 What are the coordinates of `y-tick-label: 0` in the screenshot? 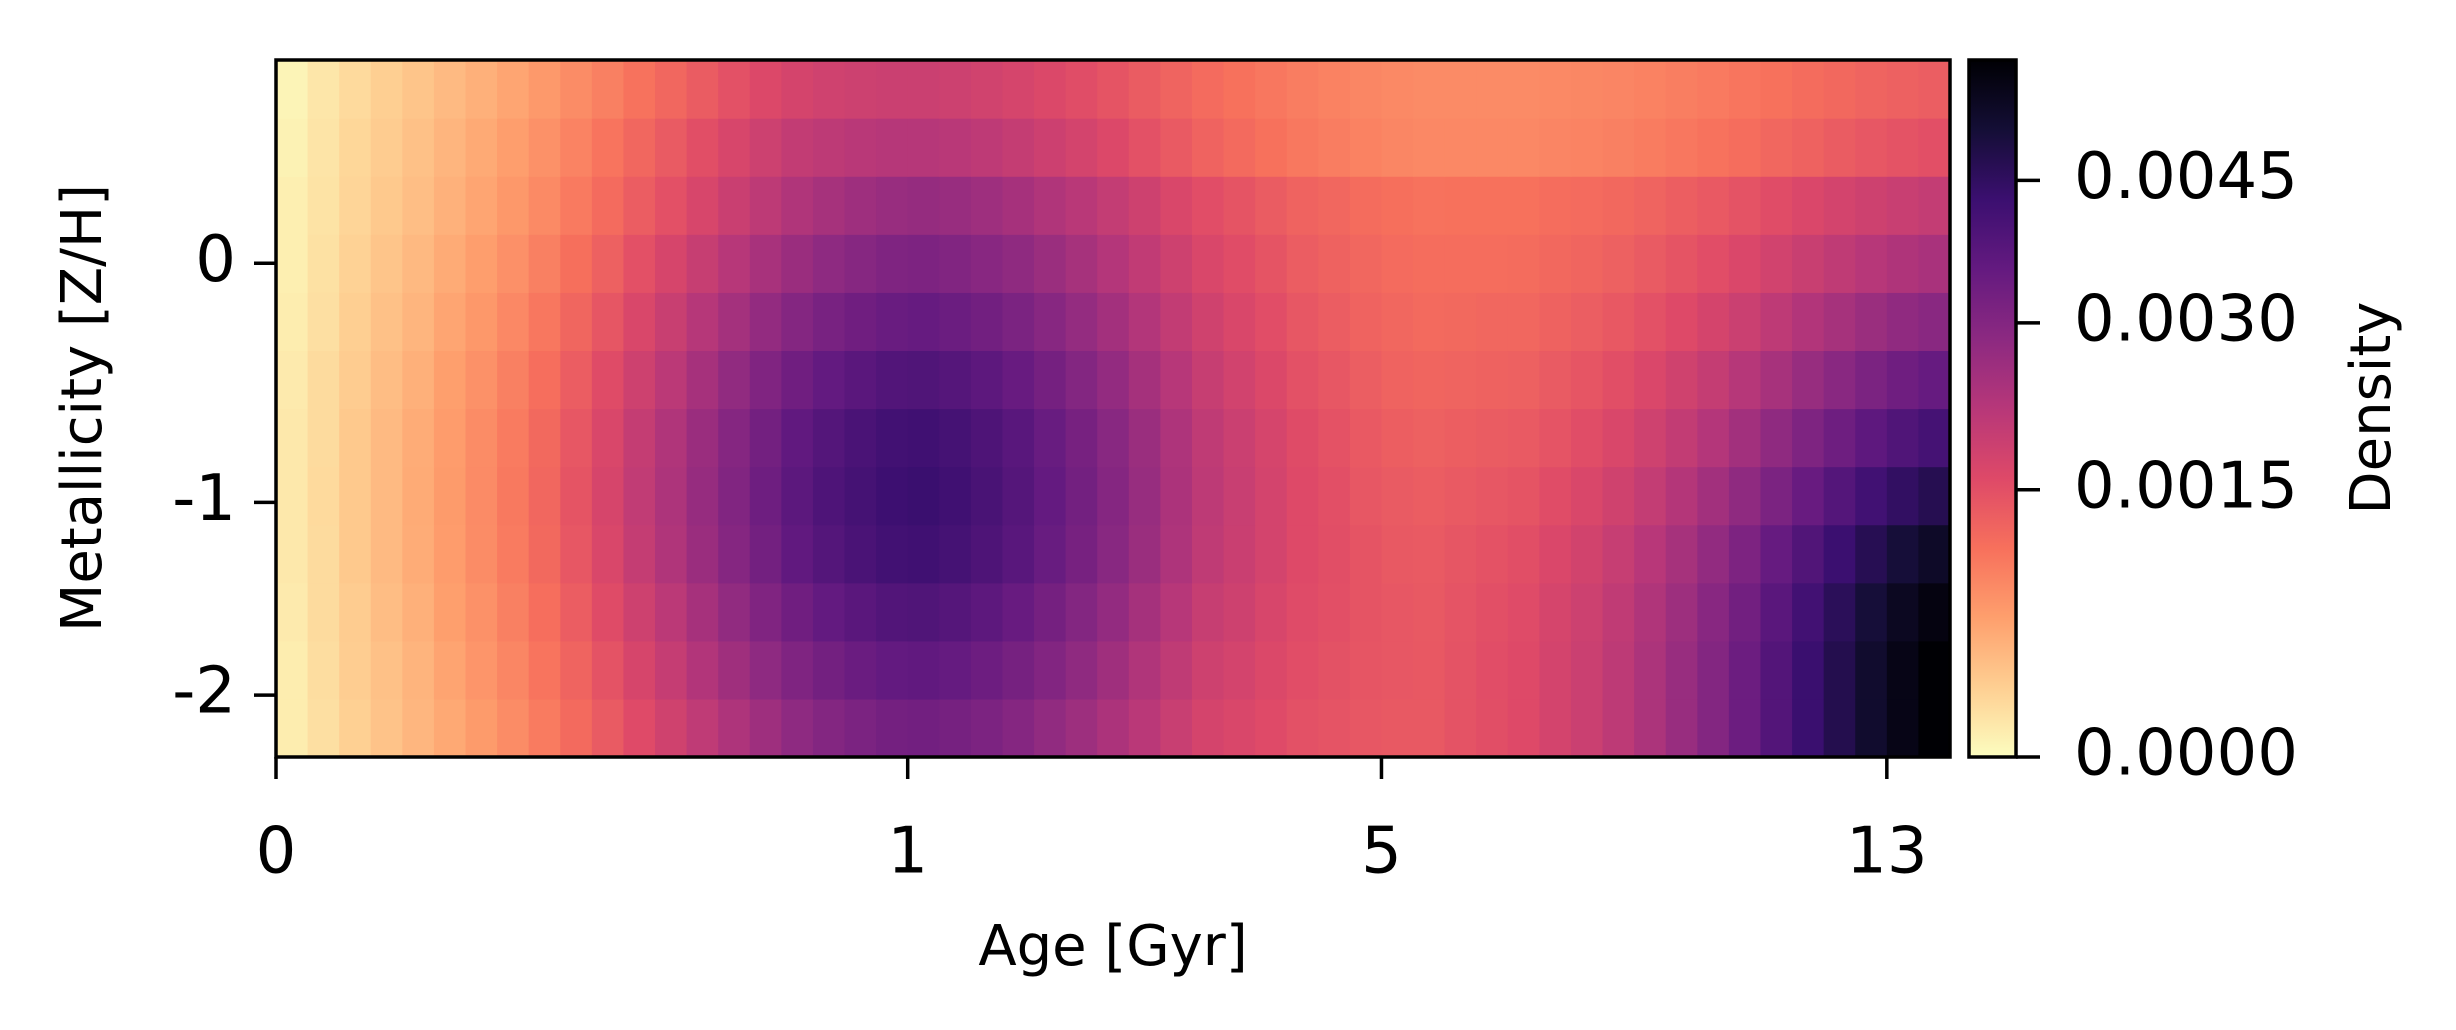 It's located at (215, 260).